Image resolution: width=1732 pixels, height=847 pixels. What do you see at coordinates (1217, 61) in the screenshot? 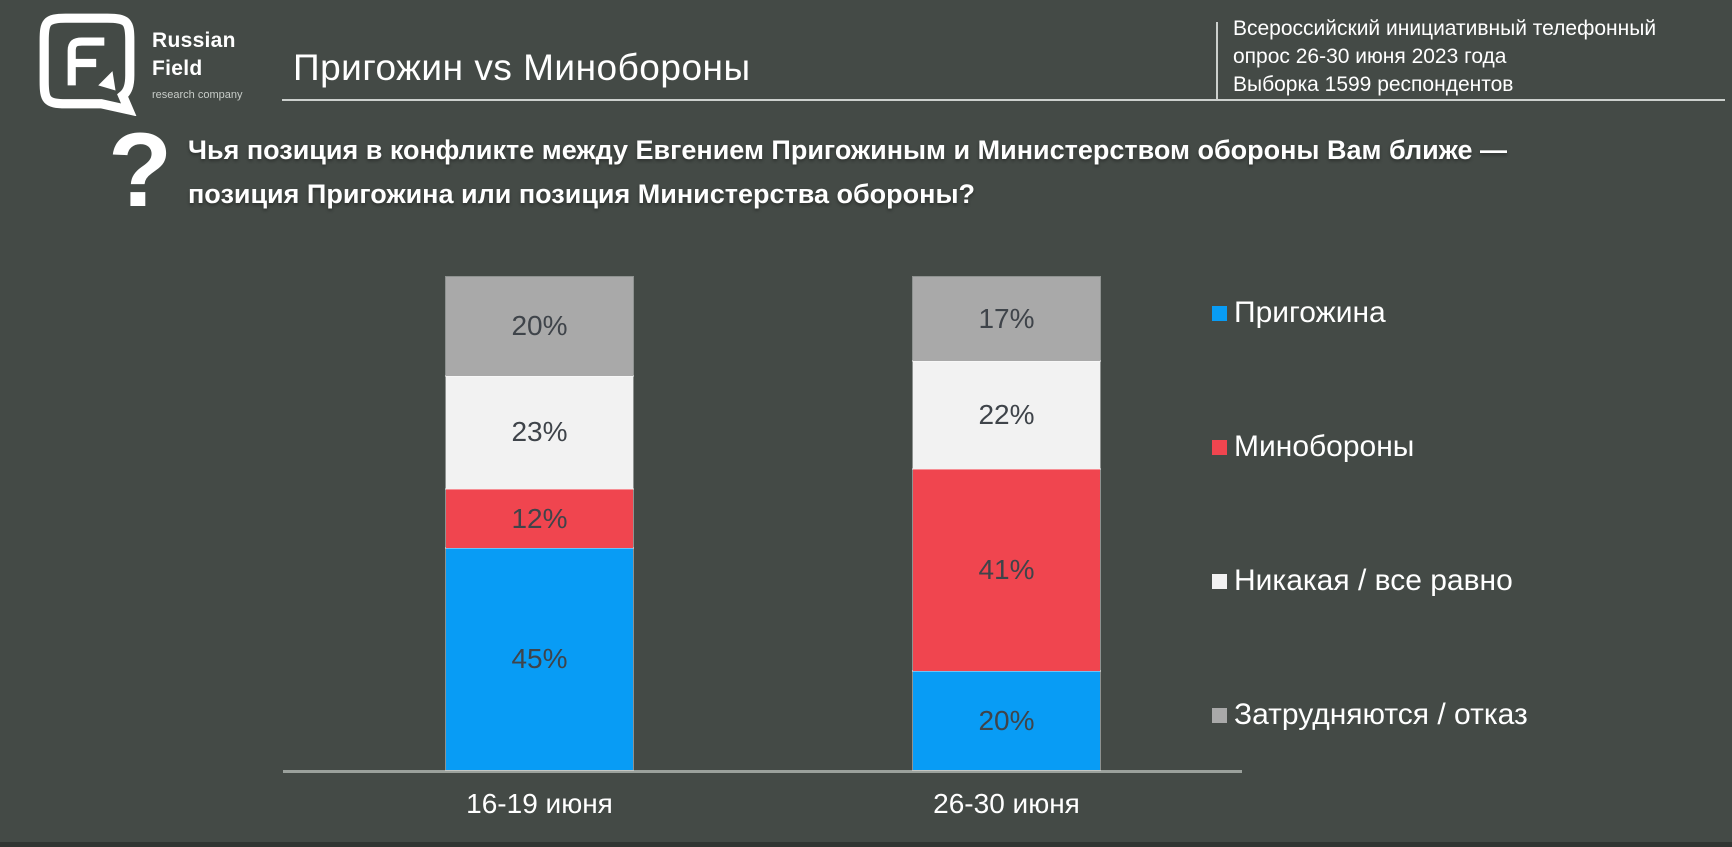
I see `meta-divider` at bounding box center [1217, 61].